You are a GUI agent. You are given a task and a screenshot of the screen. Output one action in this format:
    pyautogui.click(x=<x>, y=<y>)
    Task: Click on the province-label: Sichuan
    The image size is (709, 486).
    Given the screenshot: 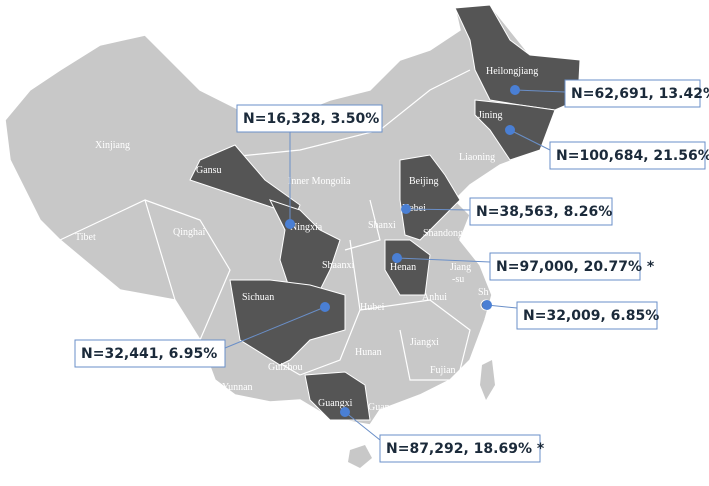 What is the action you would take?
    pyautogui.click(x=258, y=297)
    